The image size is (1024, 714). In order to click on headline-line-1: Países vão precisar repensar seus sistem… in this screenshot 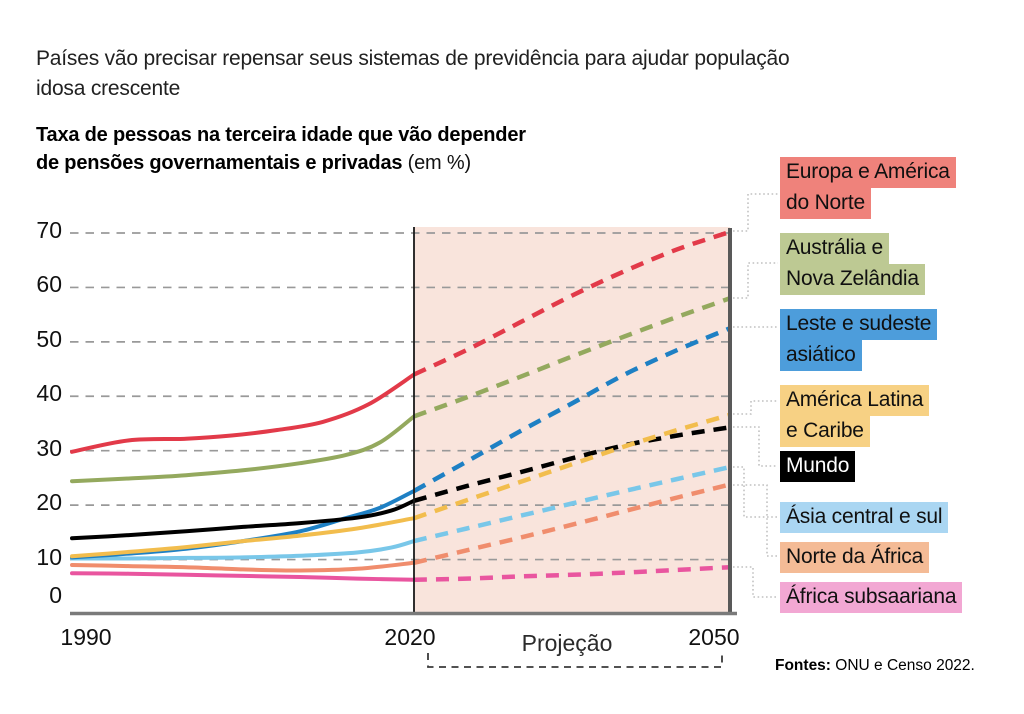, I will do `click(413, 58)`.